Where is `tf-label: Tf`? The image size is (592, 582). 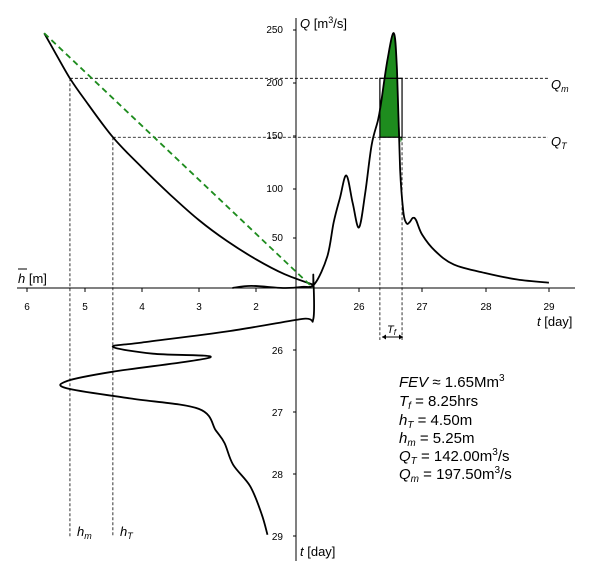 tf-label: Tf is located at coordinates (392, 330).